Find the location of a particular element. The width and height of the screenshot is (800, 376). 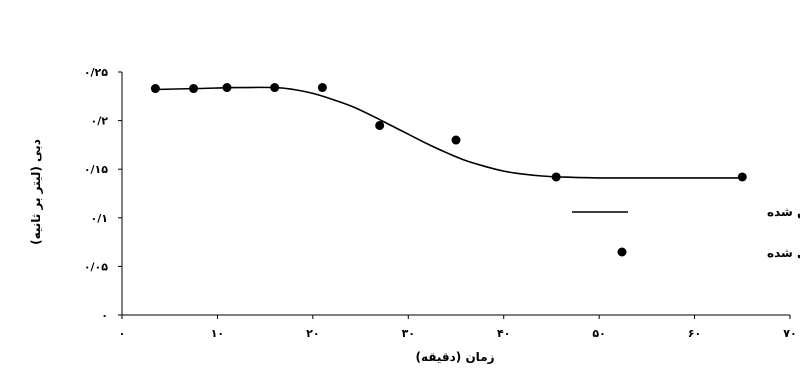

x-axis-title: زمان (دقیقه) is located at coordinates (454, 357).